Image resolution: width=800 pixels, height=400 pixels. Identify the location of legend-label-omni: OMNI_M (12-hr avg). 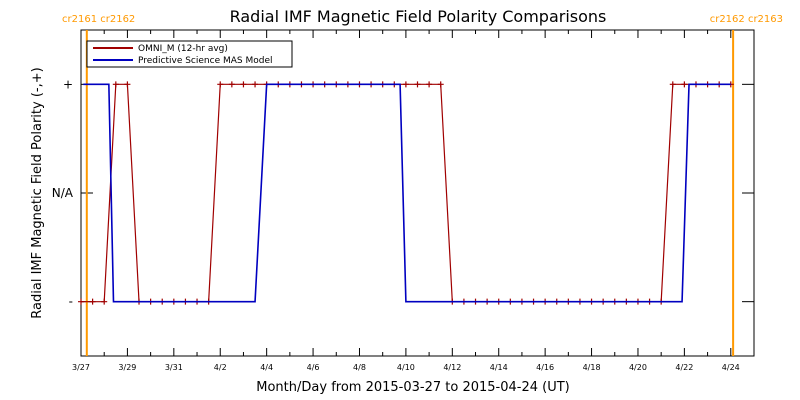
(183, 49).